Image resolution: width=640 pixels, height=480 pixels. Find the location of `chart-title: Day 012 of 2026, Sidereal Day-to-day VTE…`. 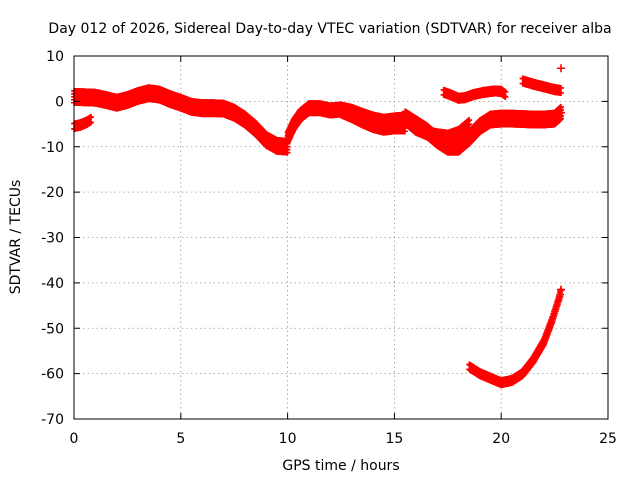

chart-title: Day 012 of 2026, Sidereal Day-to-day VTE… is located at coordinates (329, 29).